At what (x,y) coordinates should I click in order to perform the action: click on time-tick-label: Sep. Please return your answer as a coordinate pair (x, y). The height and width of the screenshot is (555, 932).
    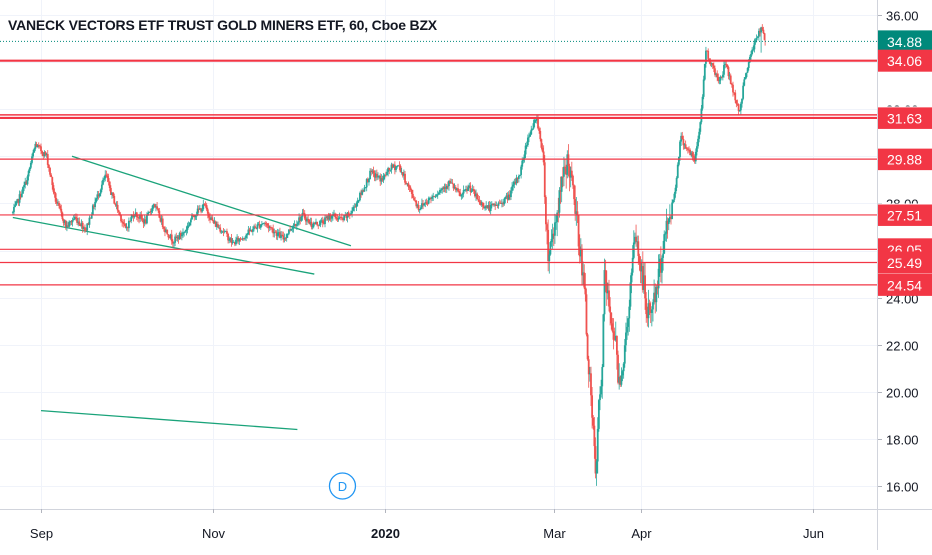
    Looking at the image, I should click on (41, 533).